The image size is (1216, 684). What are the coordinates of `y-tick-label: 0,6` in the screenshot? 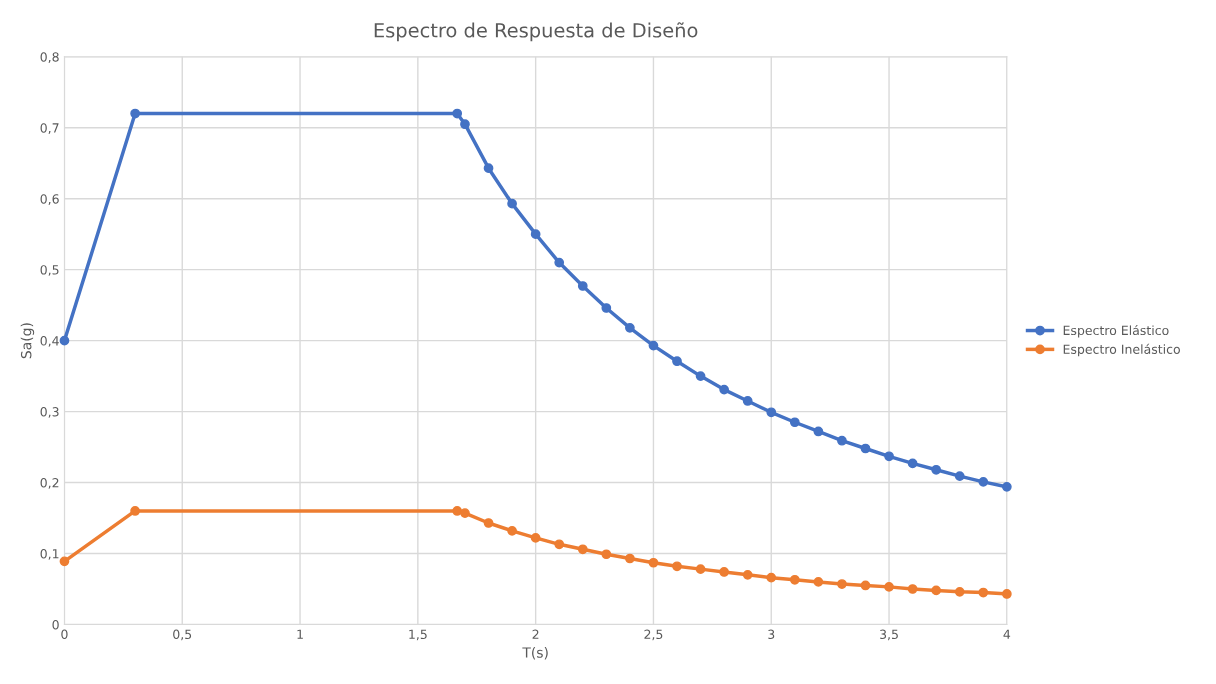 It's located at (49, 199).